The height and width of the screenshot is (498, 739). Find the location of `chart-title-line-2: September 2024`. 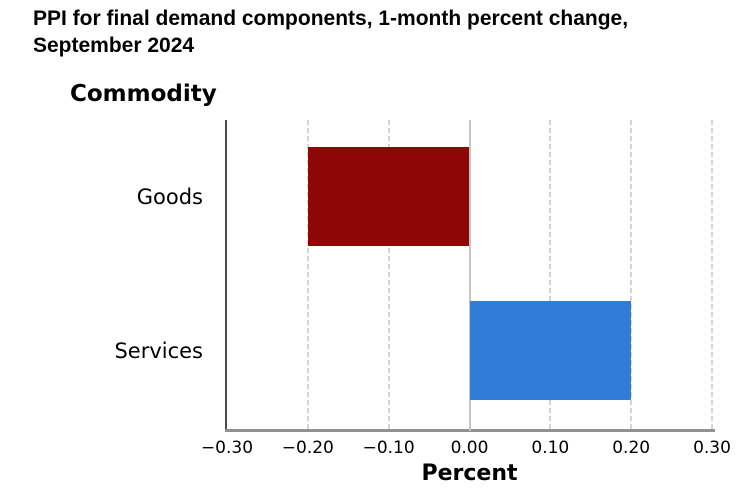

chart-title-line-2: September 2024 is located at coordinates (114, 45).